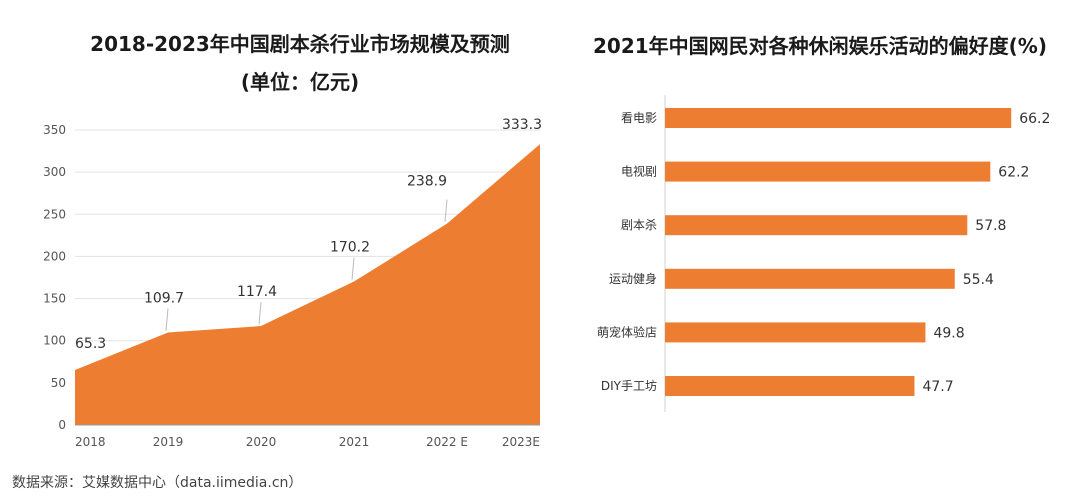 The image size is (1080, 497). Describe the element at coordinates (90, 442) in the screenshot. I see `x-tick-label: 2018` at that location.